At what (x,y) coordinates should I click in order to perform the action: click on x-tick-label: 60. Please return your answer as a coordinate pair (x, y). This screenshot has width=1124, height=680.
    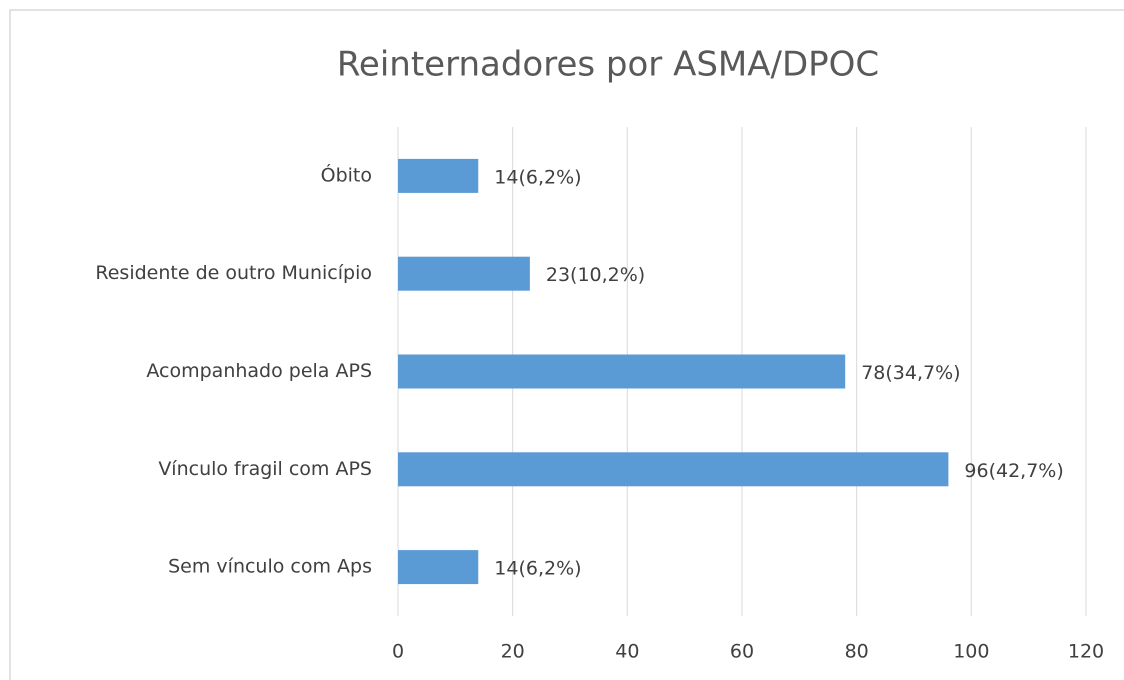
    Looking at the image, I should click on (742, 652).